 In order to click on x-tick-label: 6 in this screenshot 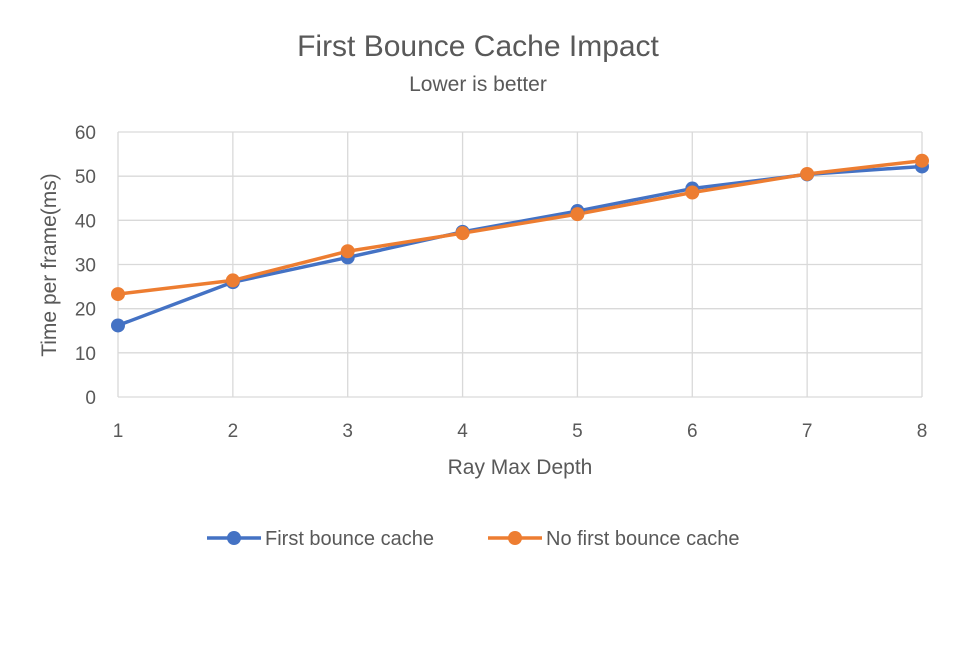, I will do `click(692, 431)`.